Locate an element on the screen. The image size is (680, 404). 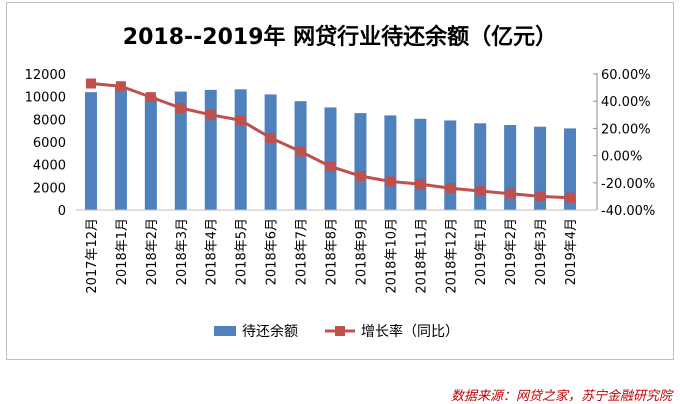
legend: 待还余额 增长率（同比） is located at coordinates (336, 331).